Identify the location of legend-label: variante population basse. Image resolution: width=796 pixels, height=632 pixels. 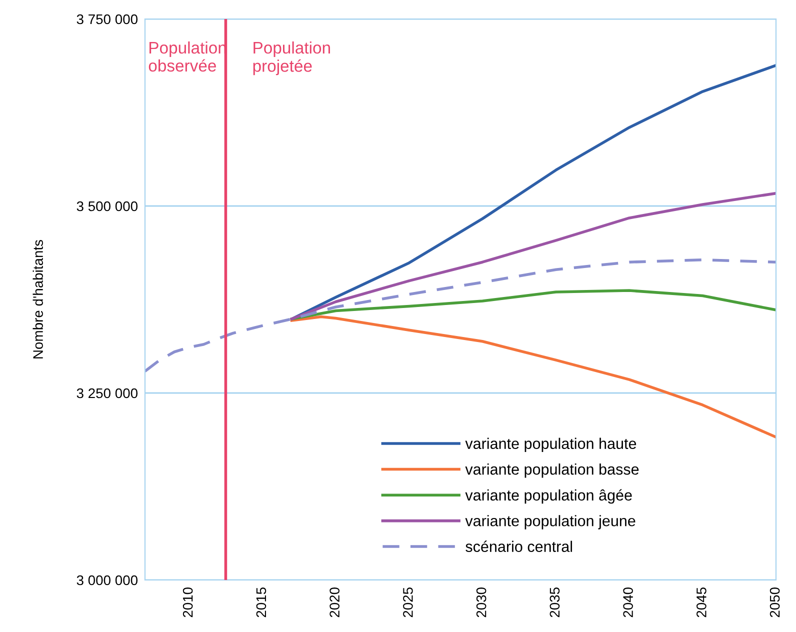
(552, 471).